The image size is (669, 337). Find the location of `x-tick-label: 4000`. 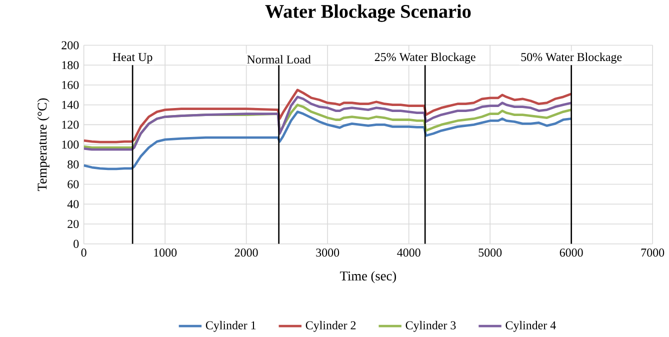

x-tick-label: 4000 is located at coordinates (408, 252).